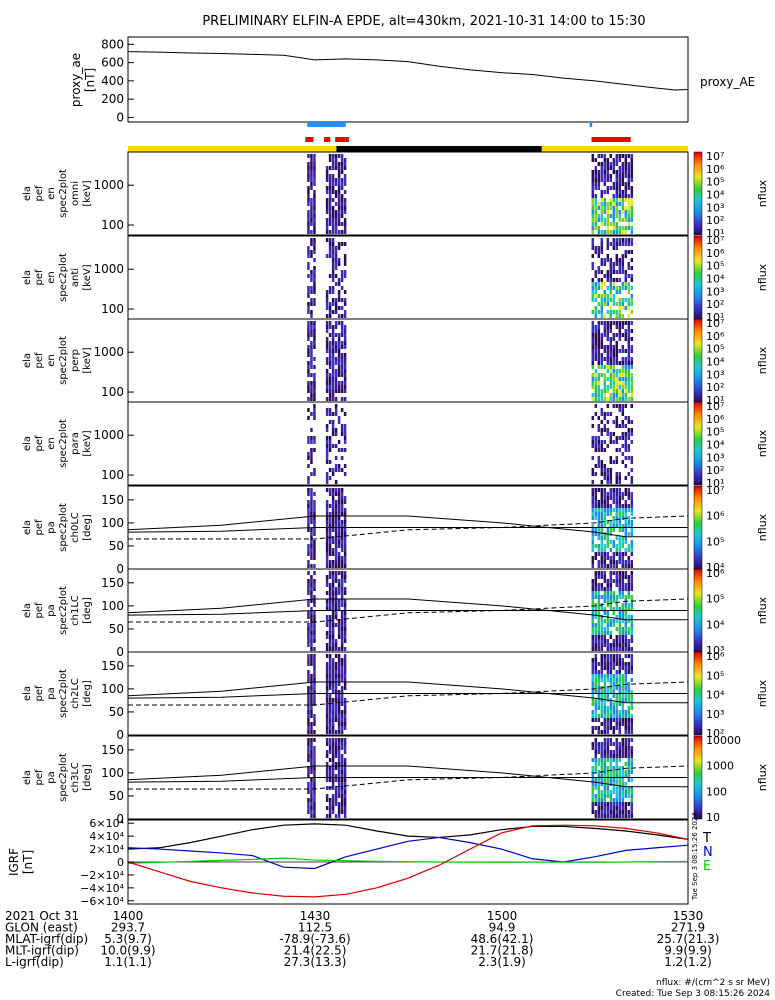  I want to click on colorbar-tick: 10⁵, so click(715, 182).